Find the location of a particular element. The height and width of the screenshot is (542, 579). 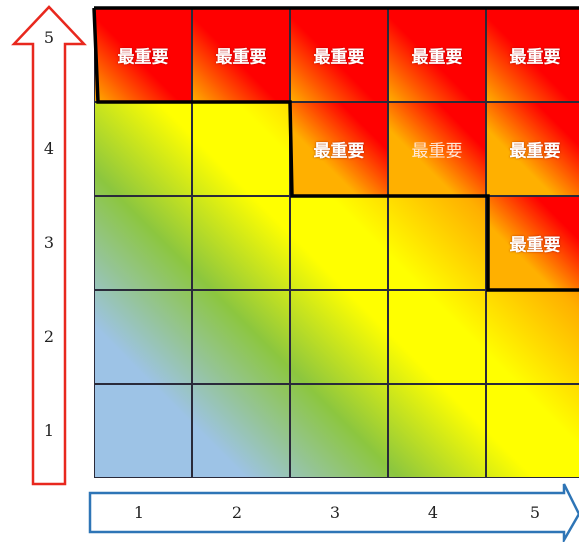

x-tick-label: 4 is located at coordinates (433, 512).